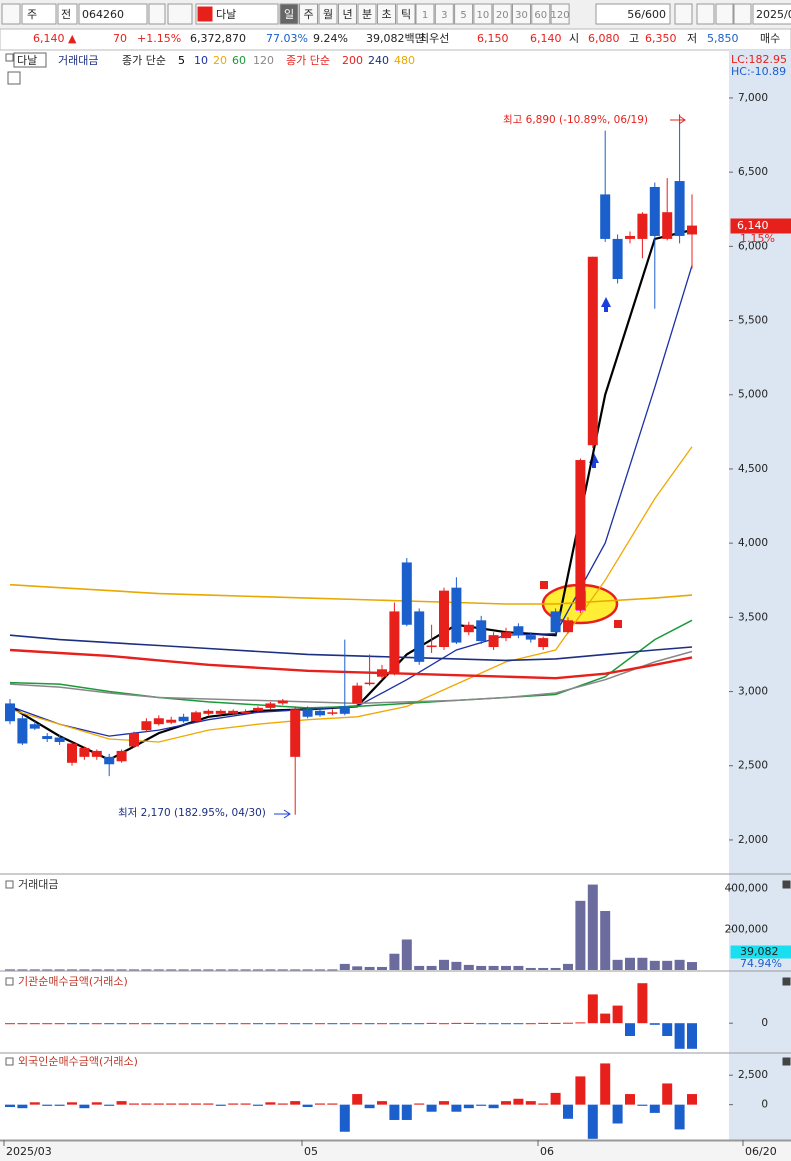 The height and width of the screenshot is (1161, 791). What do you see at coordinates (378, 60) in the screenshot?
I see `legend-entry: 240` at bounding box center [378, 60].